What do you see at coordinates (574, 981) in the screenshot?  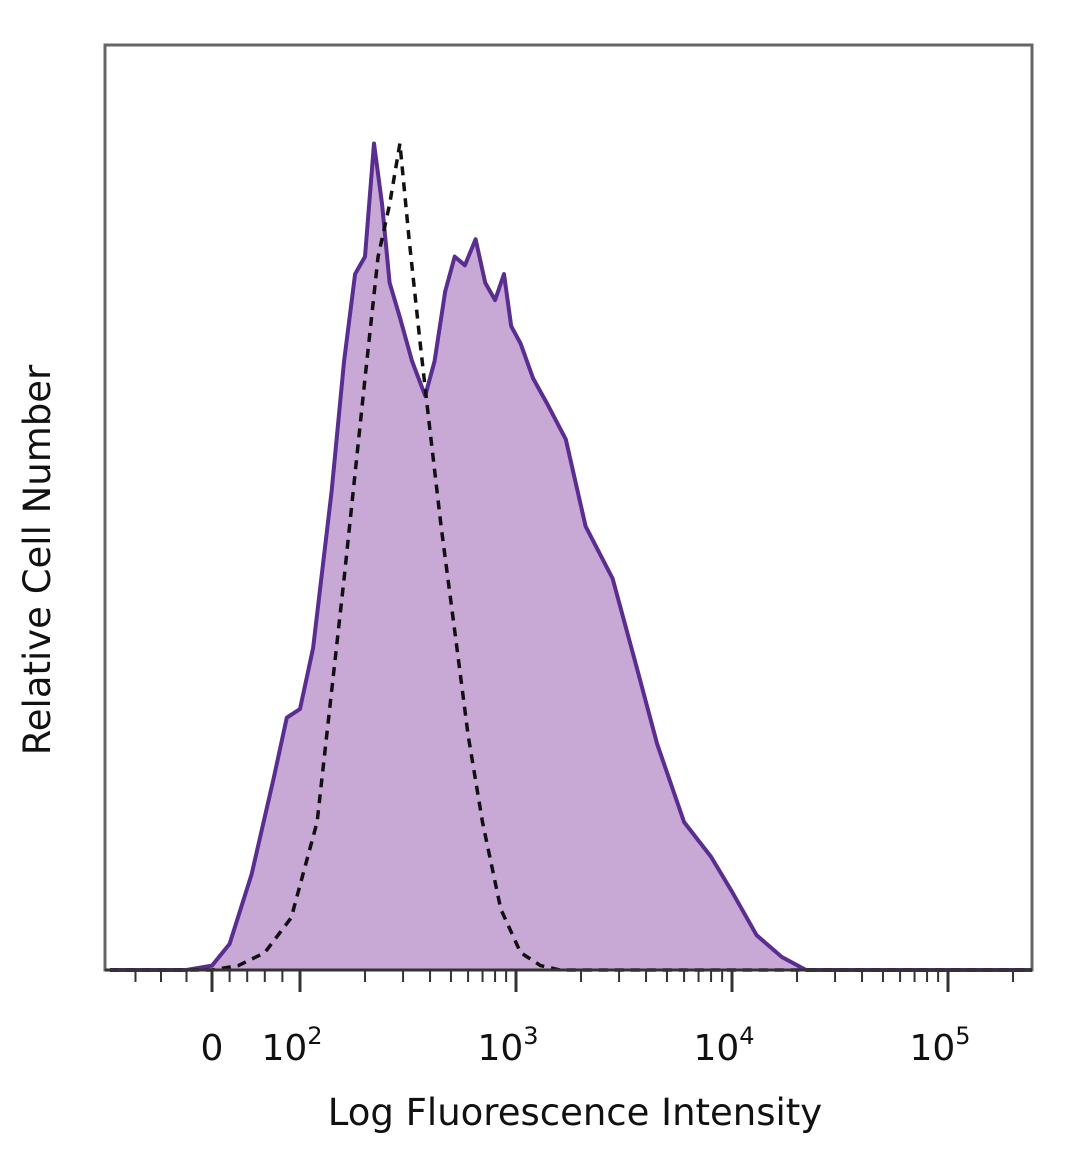 I see `x-tick-marks` at bounding box center [574, 981].